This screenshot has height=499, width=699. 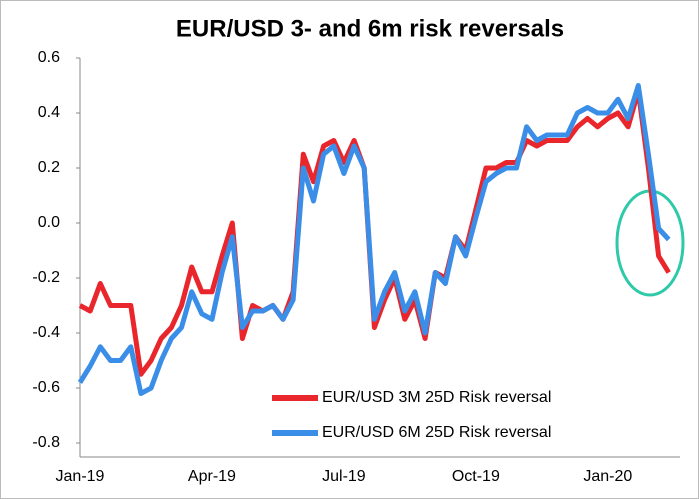 What do you see at coordinates (212, 476) in the screenshot?
I see `x-tick-label: Apr-19` at bounding box center [212, 476].